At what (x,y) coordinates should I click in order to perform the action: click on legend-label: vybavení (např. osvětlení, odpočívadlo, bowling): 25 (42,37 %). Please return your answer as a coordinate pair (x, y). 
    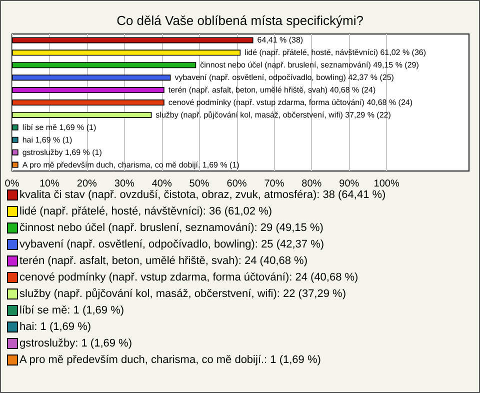
    Looking at the image, I should click on (172, 244).